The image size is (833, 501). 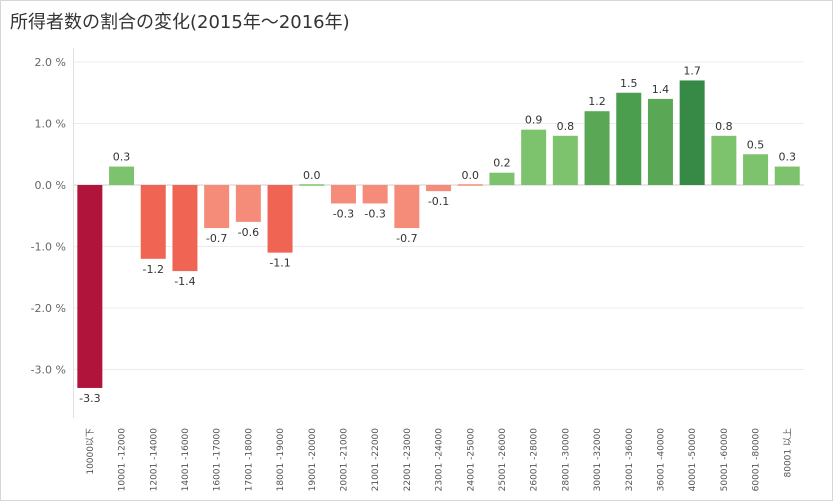 What do you see at coordinates (123, 460) in the screenshot?
I see `category-label: 10001 -12000` at bounding box center [123, 460].